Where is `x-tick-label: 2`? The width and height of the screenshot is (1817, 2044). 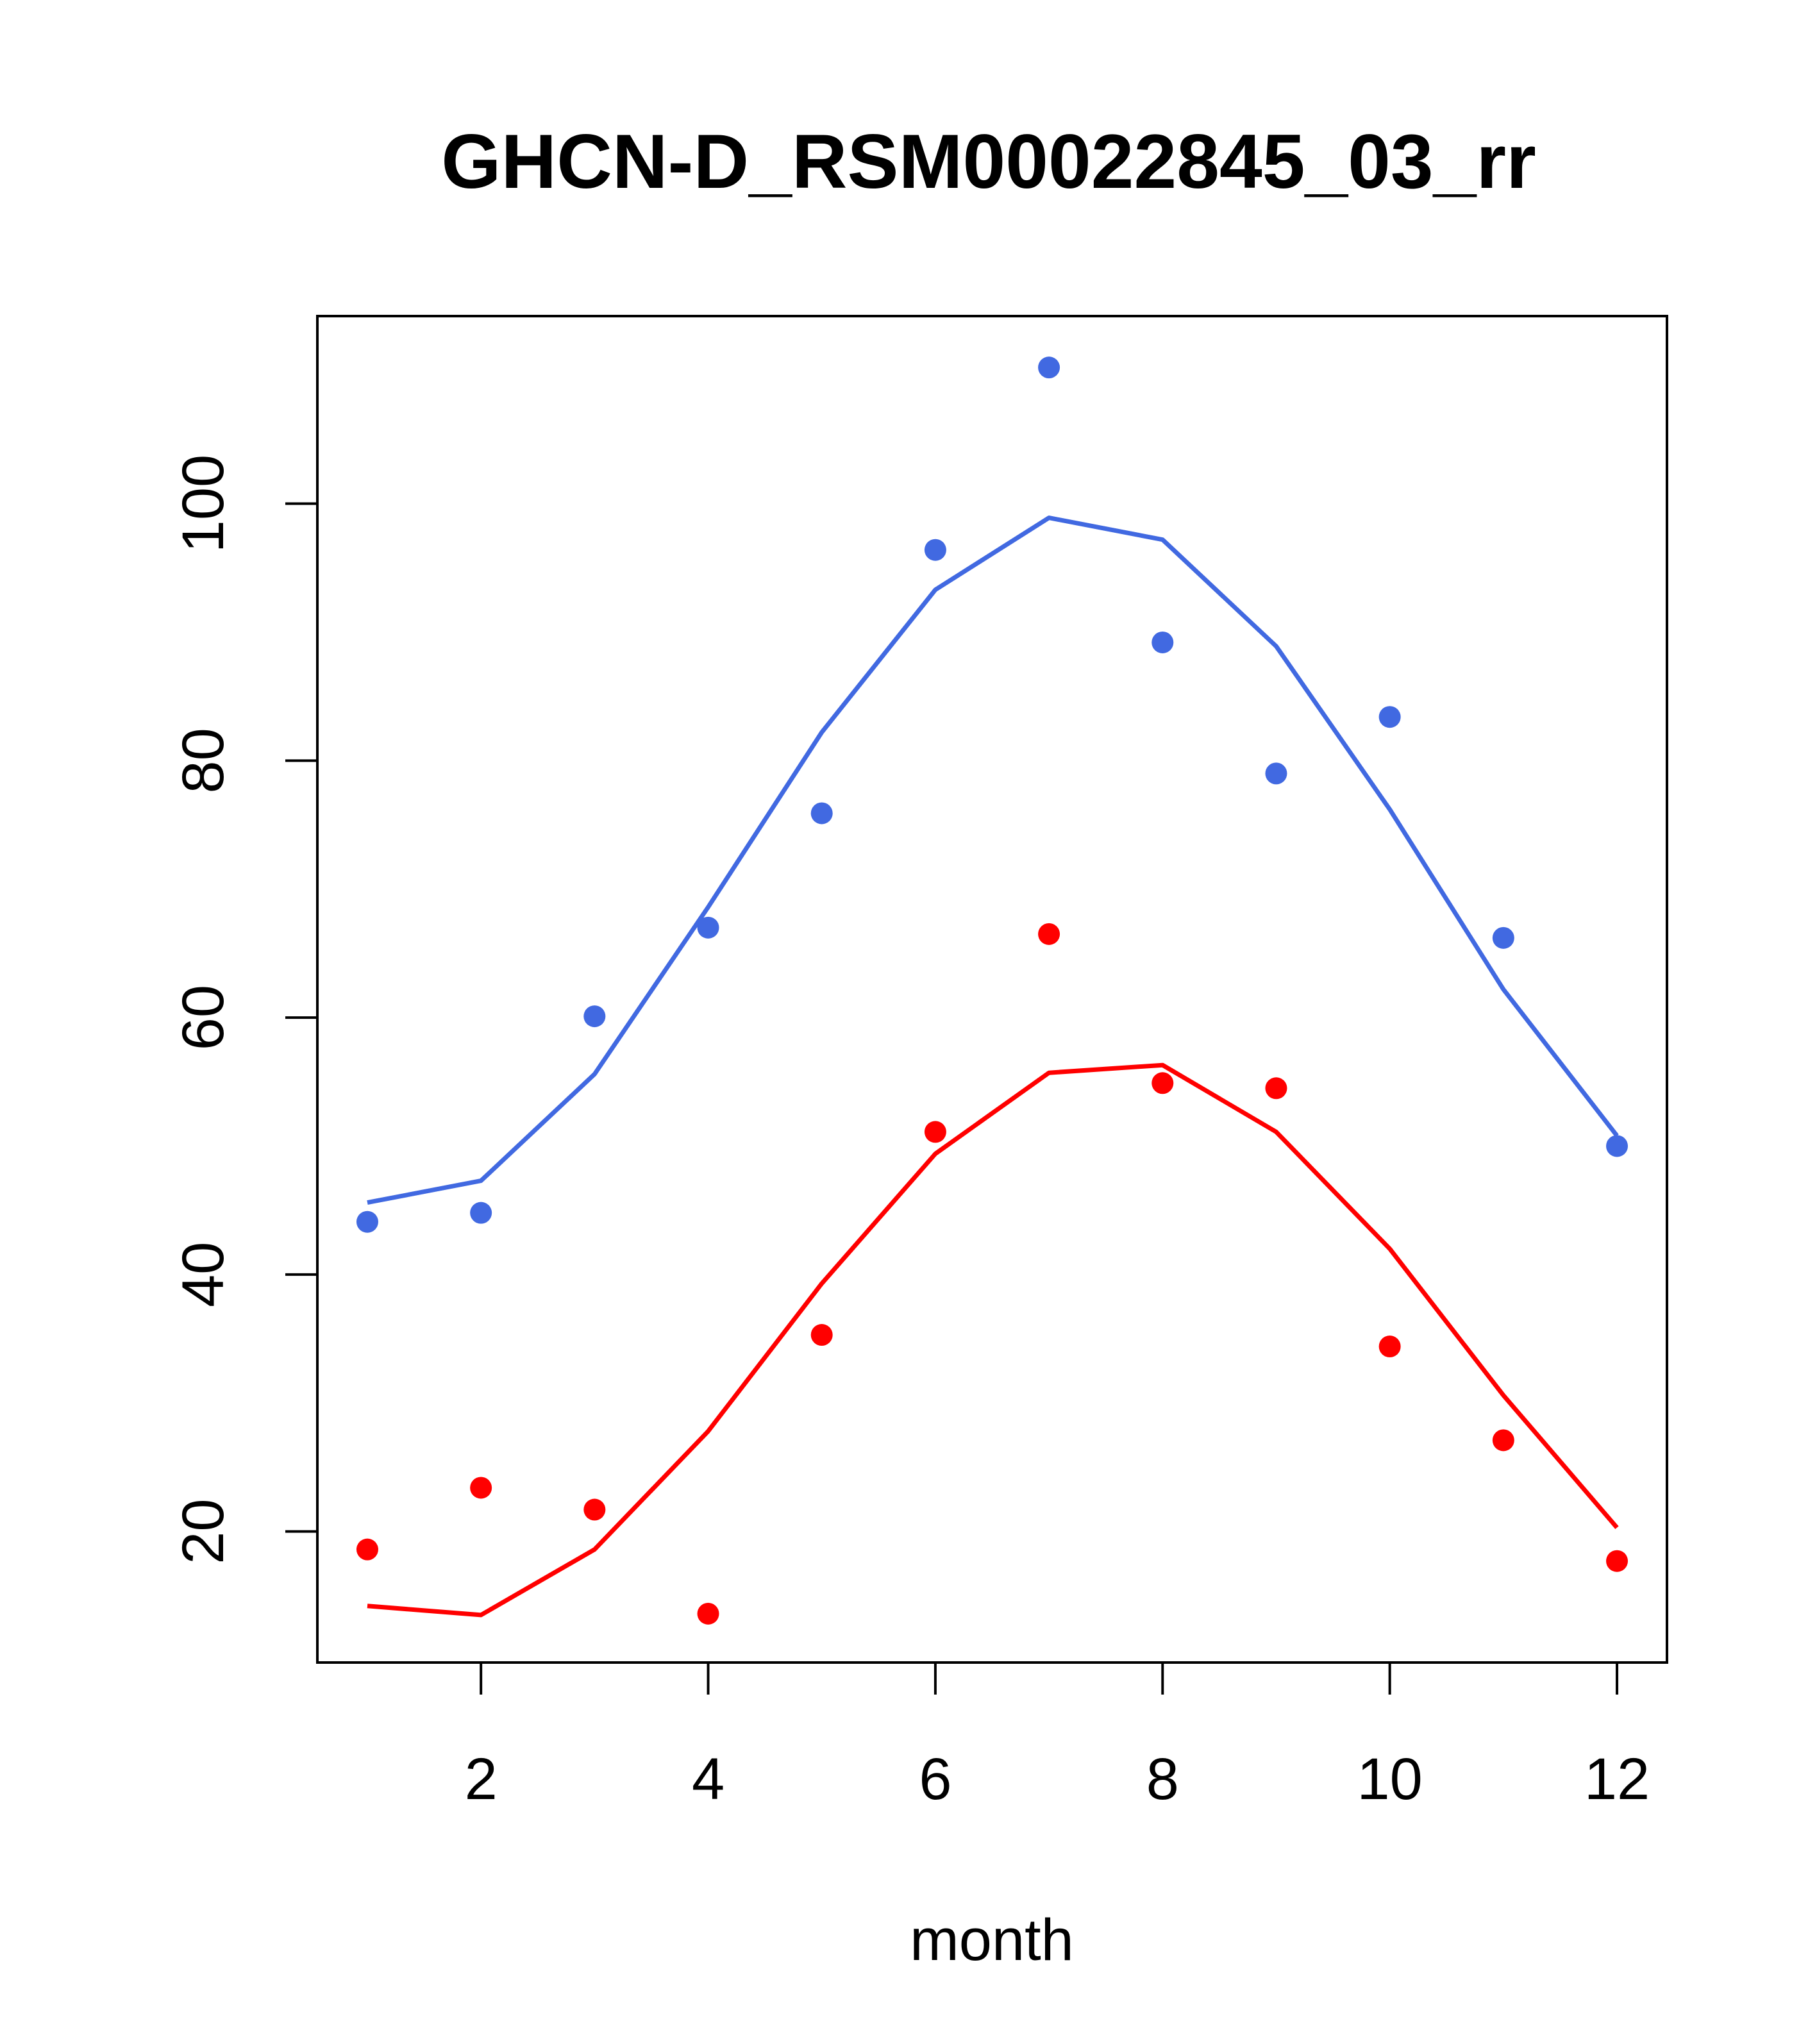
x-tick-label: 2 is located at coordinates (481, 1779).